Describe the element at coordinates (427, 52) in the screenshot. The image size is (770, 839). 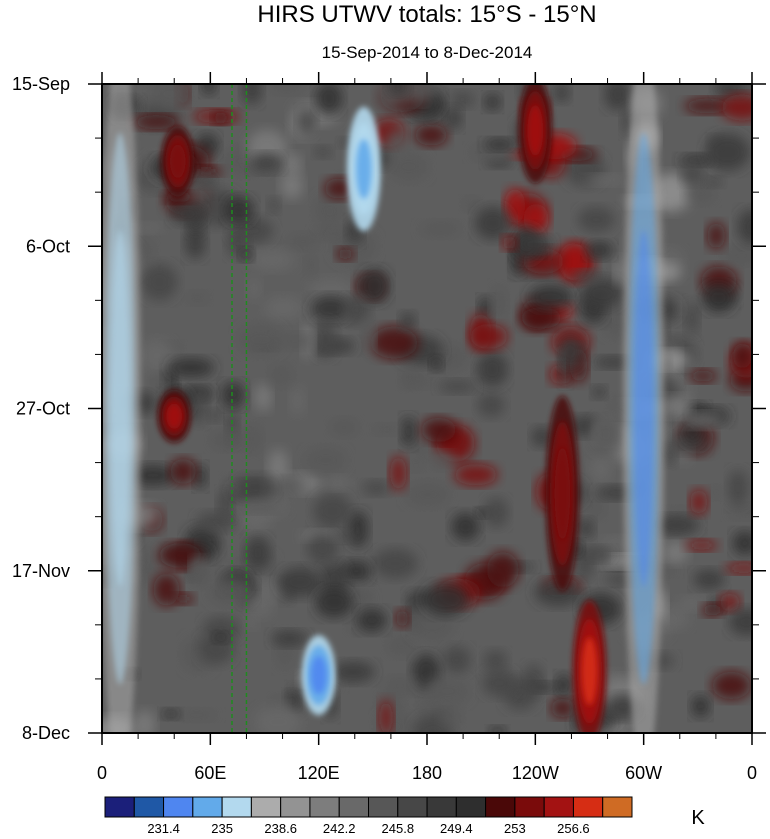
I see `chart-subtitle: 15-Sep-2014 to 8-Dec-2014` at that location.